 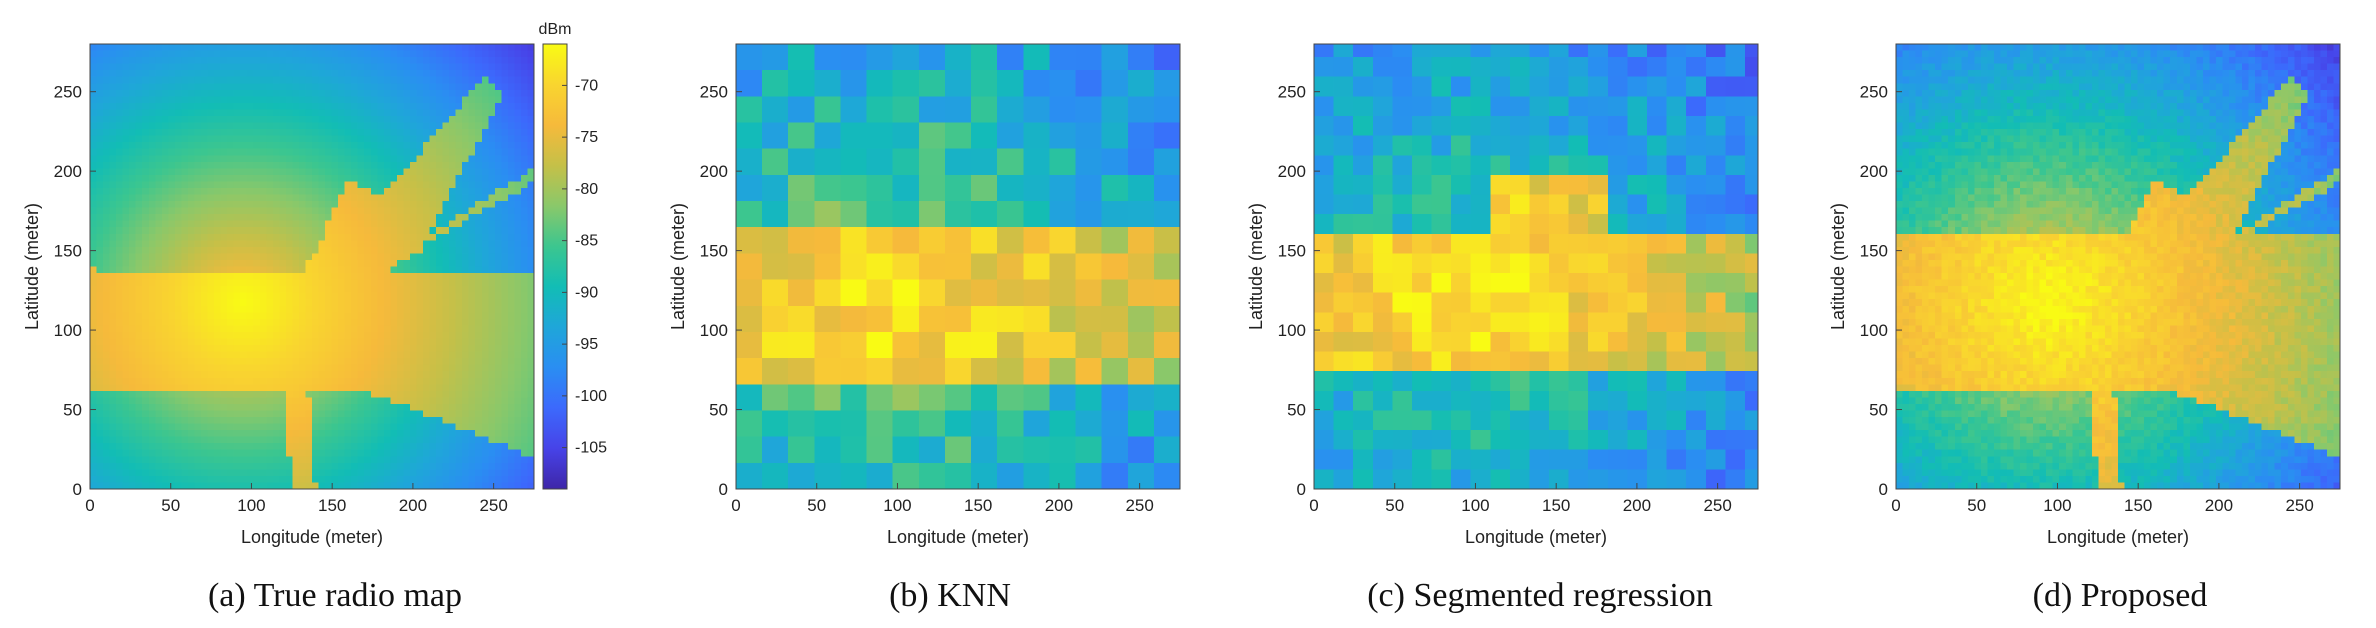 What do you see at coordinates (586, 344) in the screenshot?
I see `colorbar-tick-label: -95` at bounding box center [586, 344].